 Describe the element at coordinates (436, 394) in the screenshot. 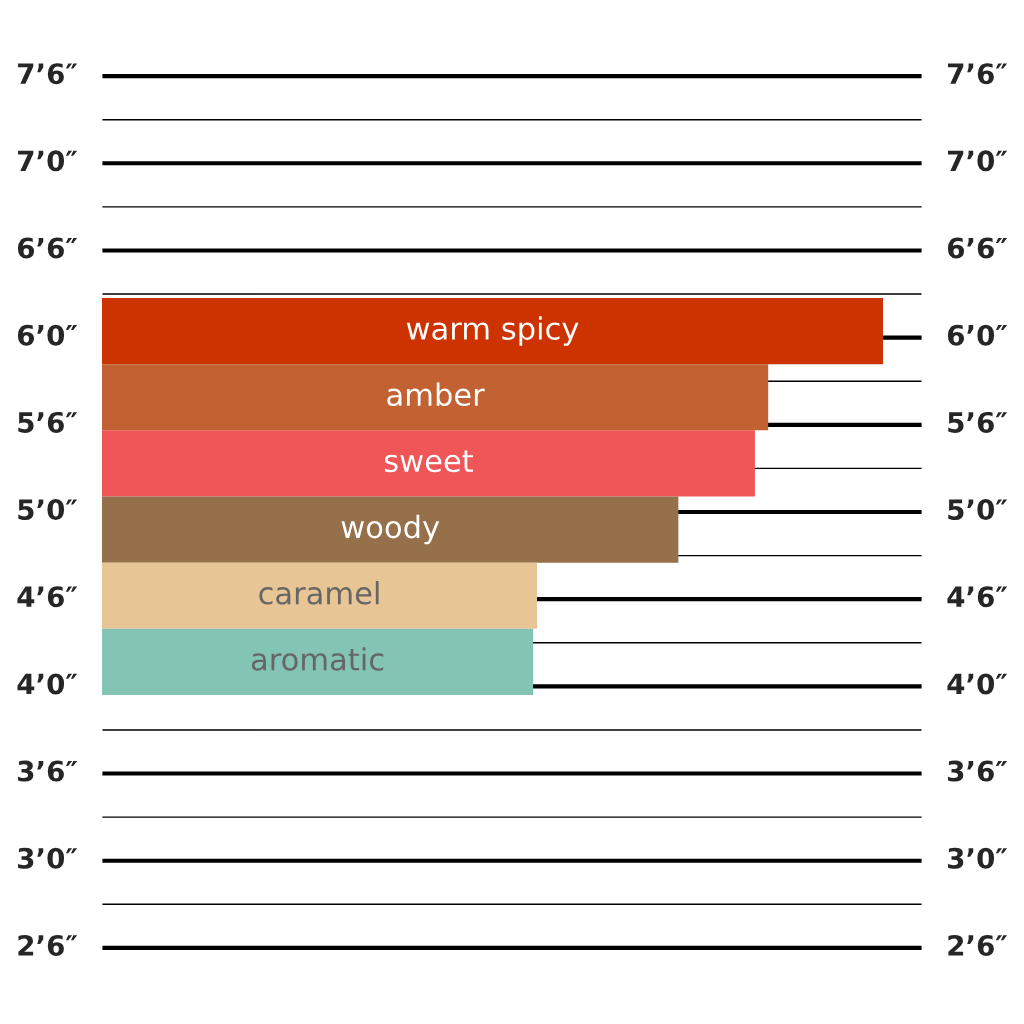

I see `y-tick-label: amber` at that location.